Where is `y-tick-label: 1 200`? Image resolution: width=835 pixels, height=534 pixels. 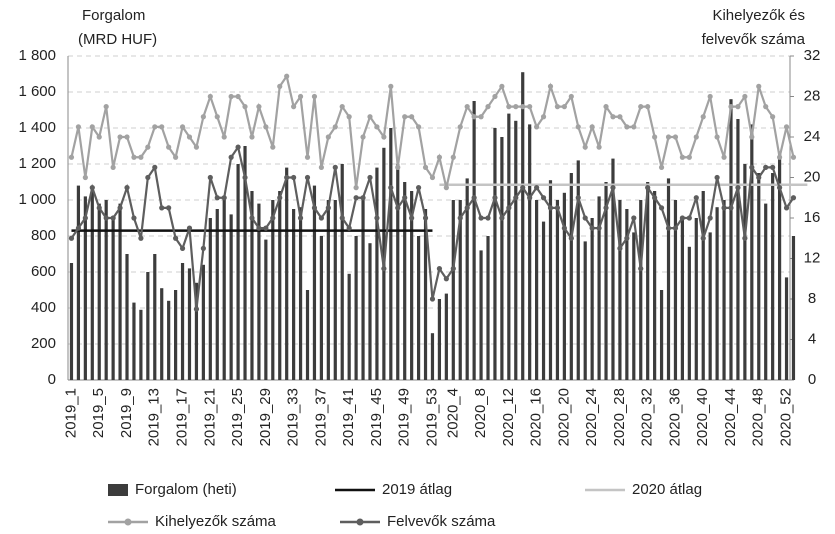 y-tick-label: 1 200 is located at coordinates (37, 163).